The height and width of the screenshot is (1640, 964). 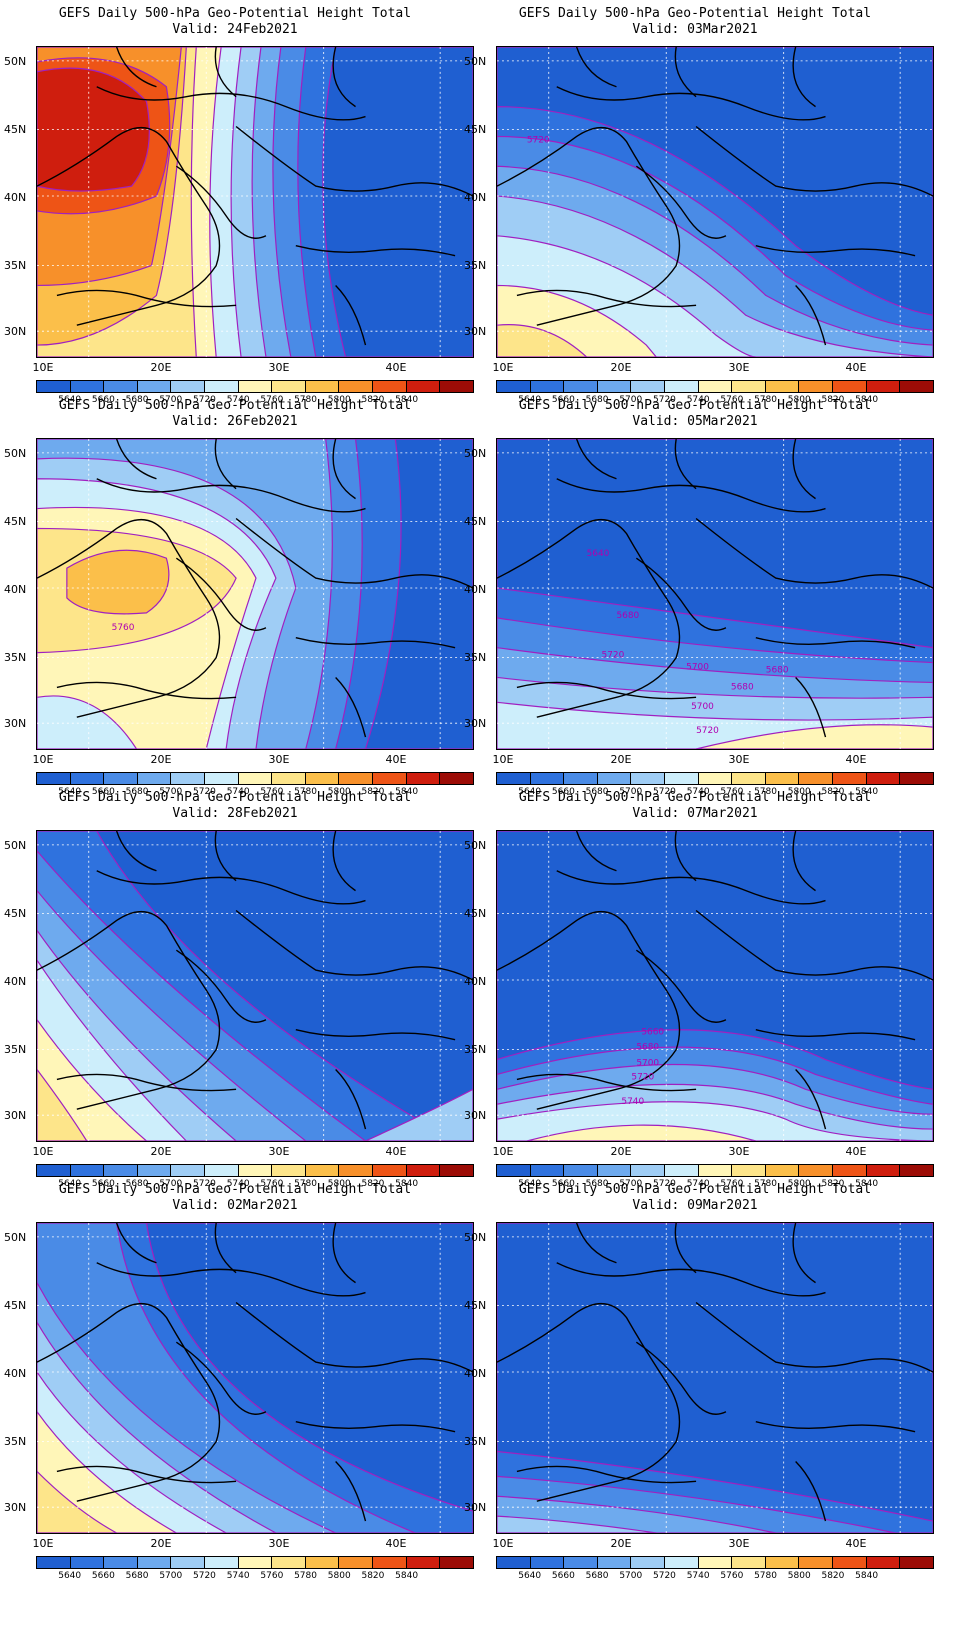 What do you see at coordinates (235, 1205) in the screenshot?
I see `map-valid-date: Valid: 02Mar2021` at bounding box center [235, 1205].